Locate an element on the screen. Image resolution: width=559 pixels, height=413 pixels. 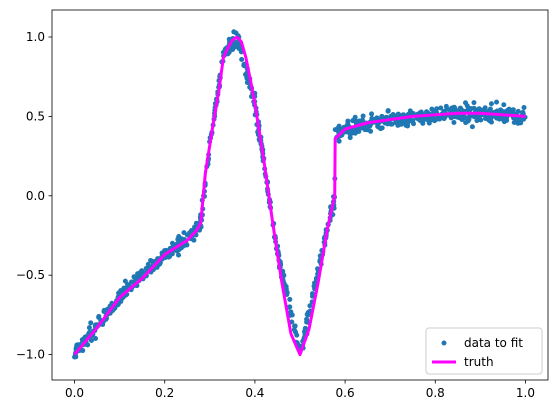
y-tick-label: −0.5 is located at coordinates (30, 275).